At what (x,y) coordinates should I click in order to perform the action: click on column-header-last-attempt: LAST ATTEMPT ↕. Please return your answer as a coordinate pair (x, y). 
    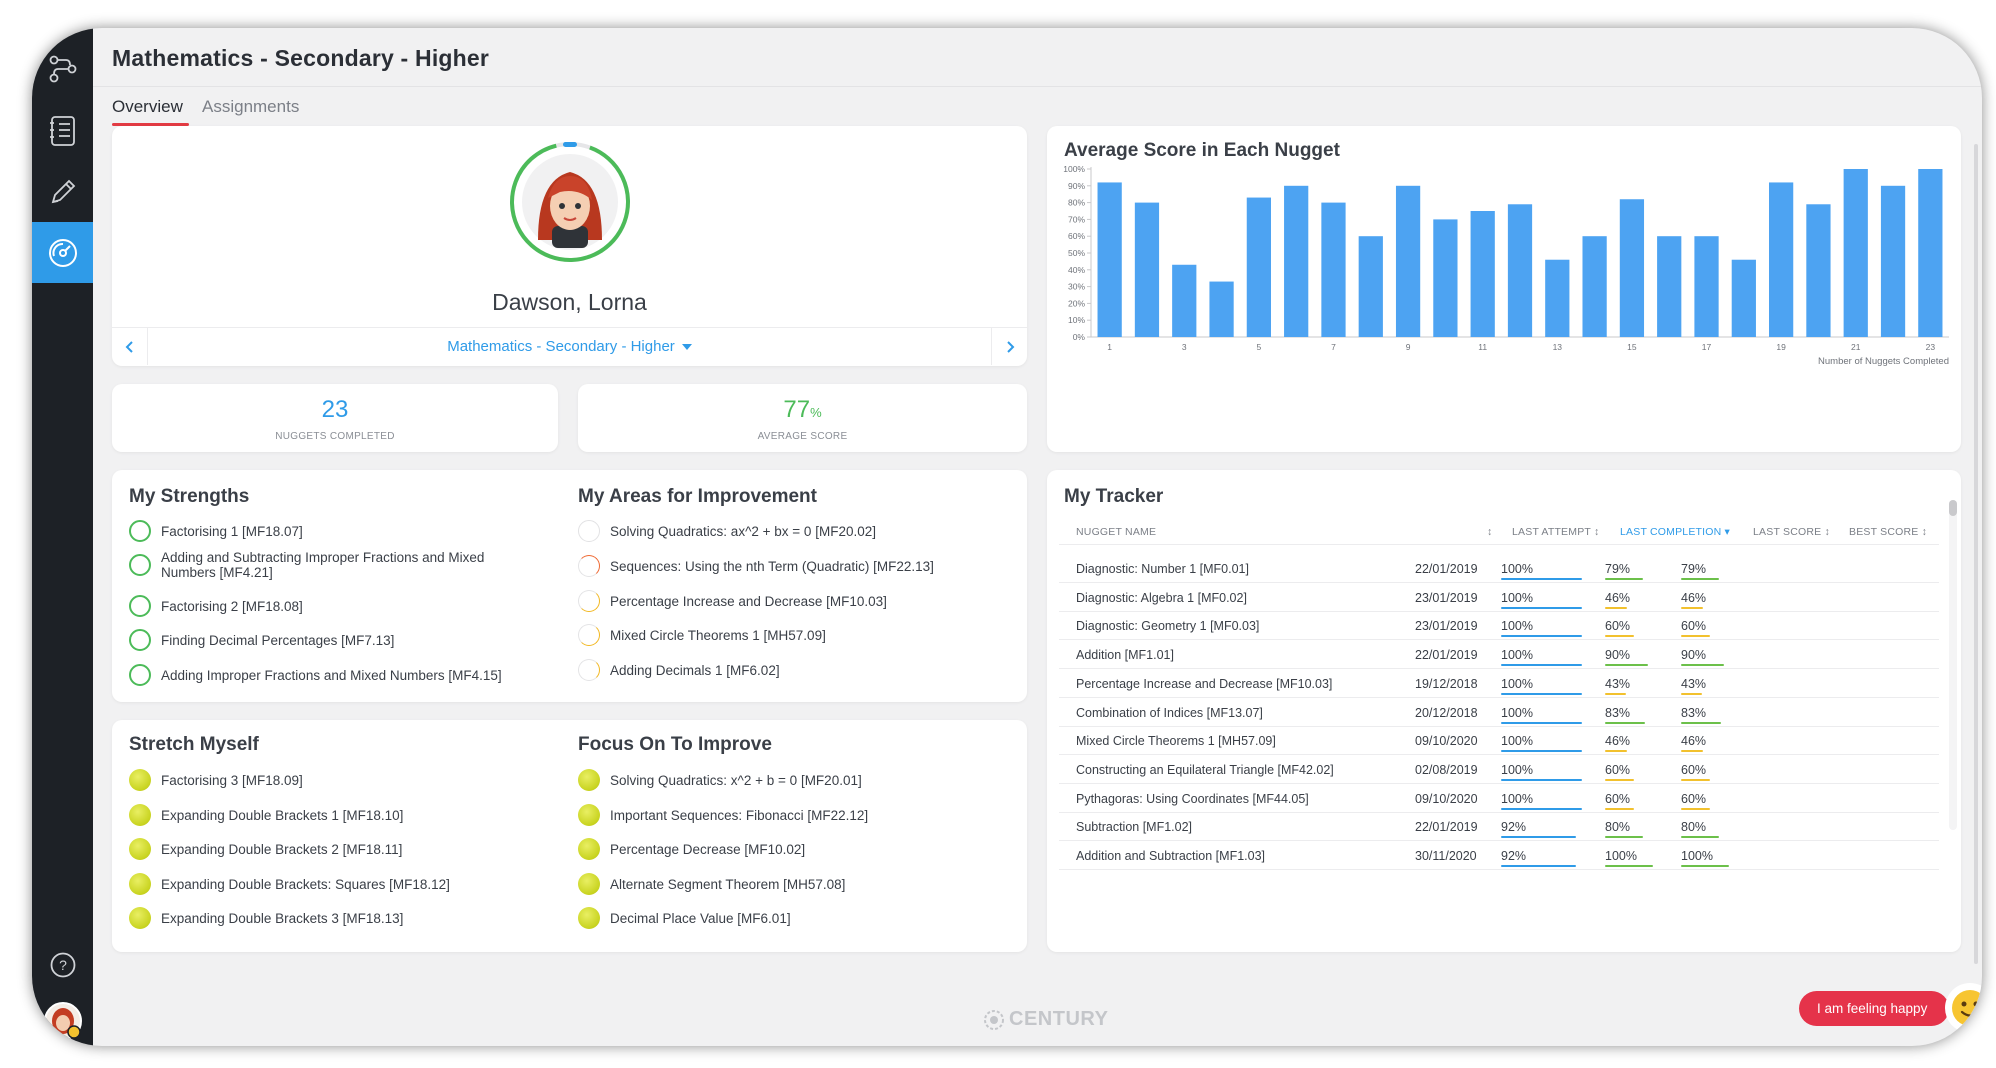
    Looking at the image, I should click on (1556, 532).